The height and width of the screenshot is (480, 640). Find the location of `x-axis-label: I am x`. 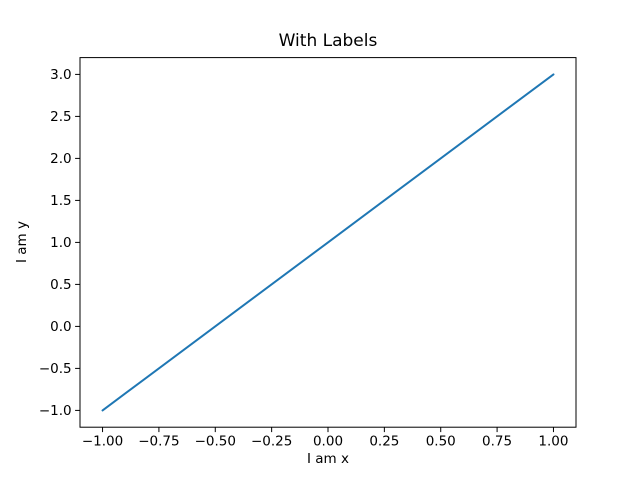

x-axis-label: I am x is located at coordinates (328, 459).